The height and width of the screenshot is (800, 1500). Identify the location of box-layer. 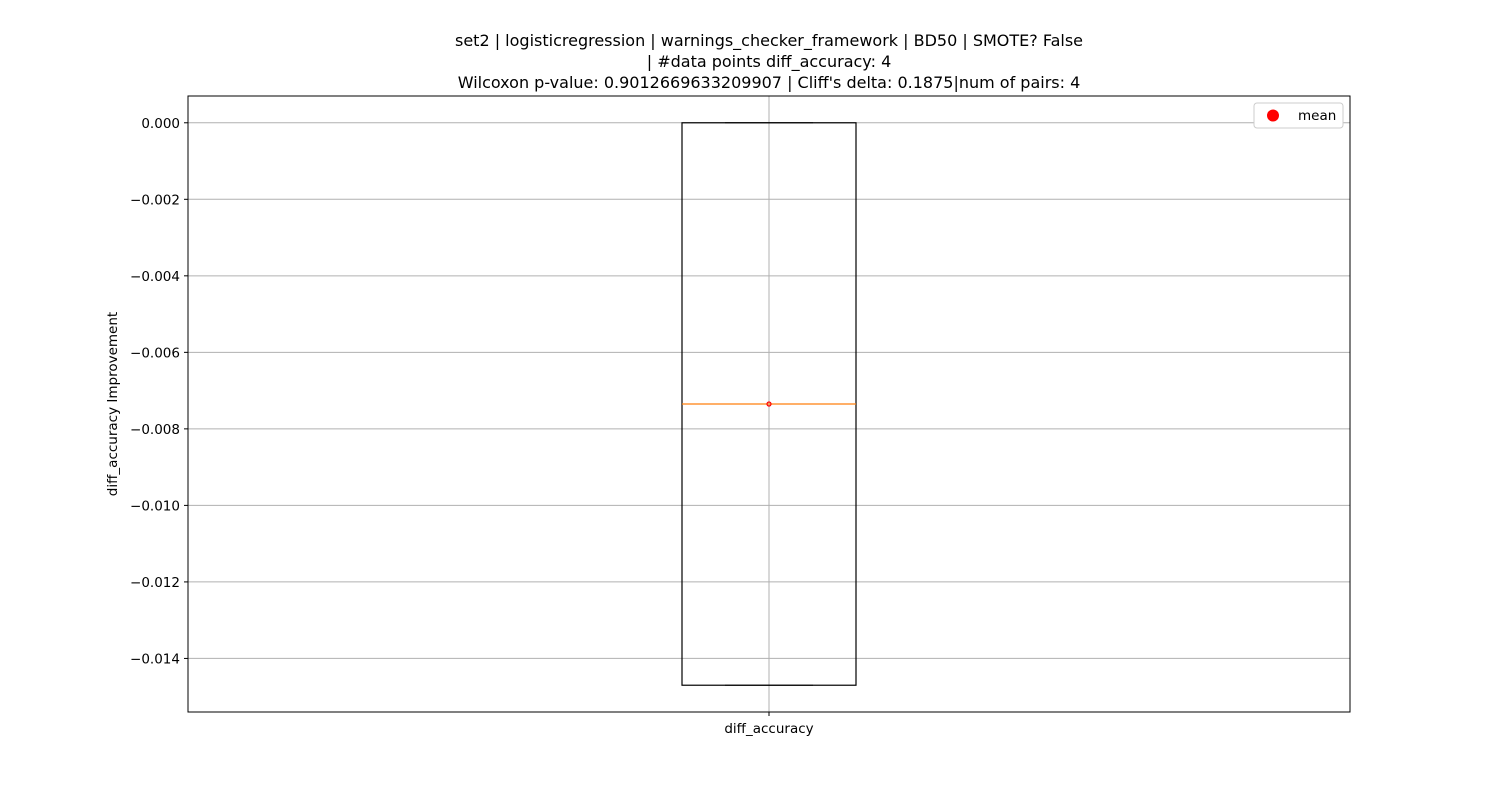
(769, 404).